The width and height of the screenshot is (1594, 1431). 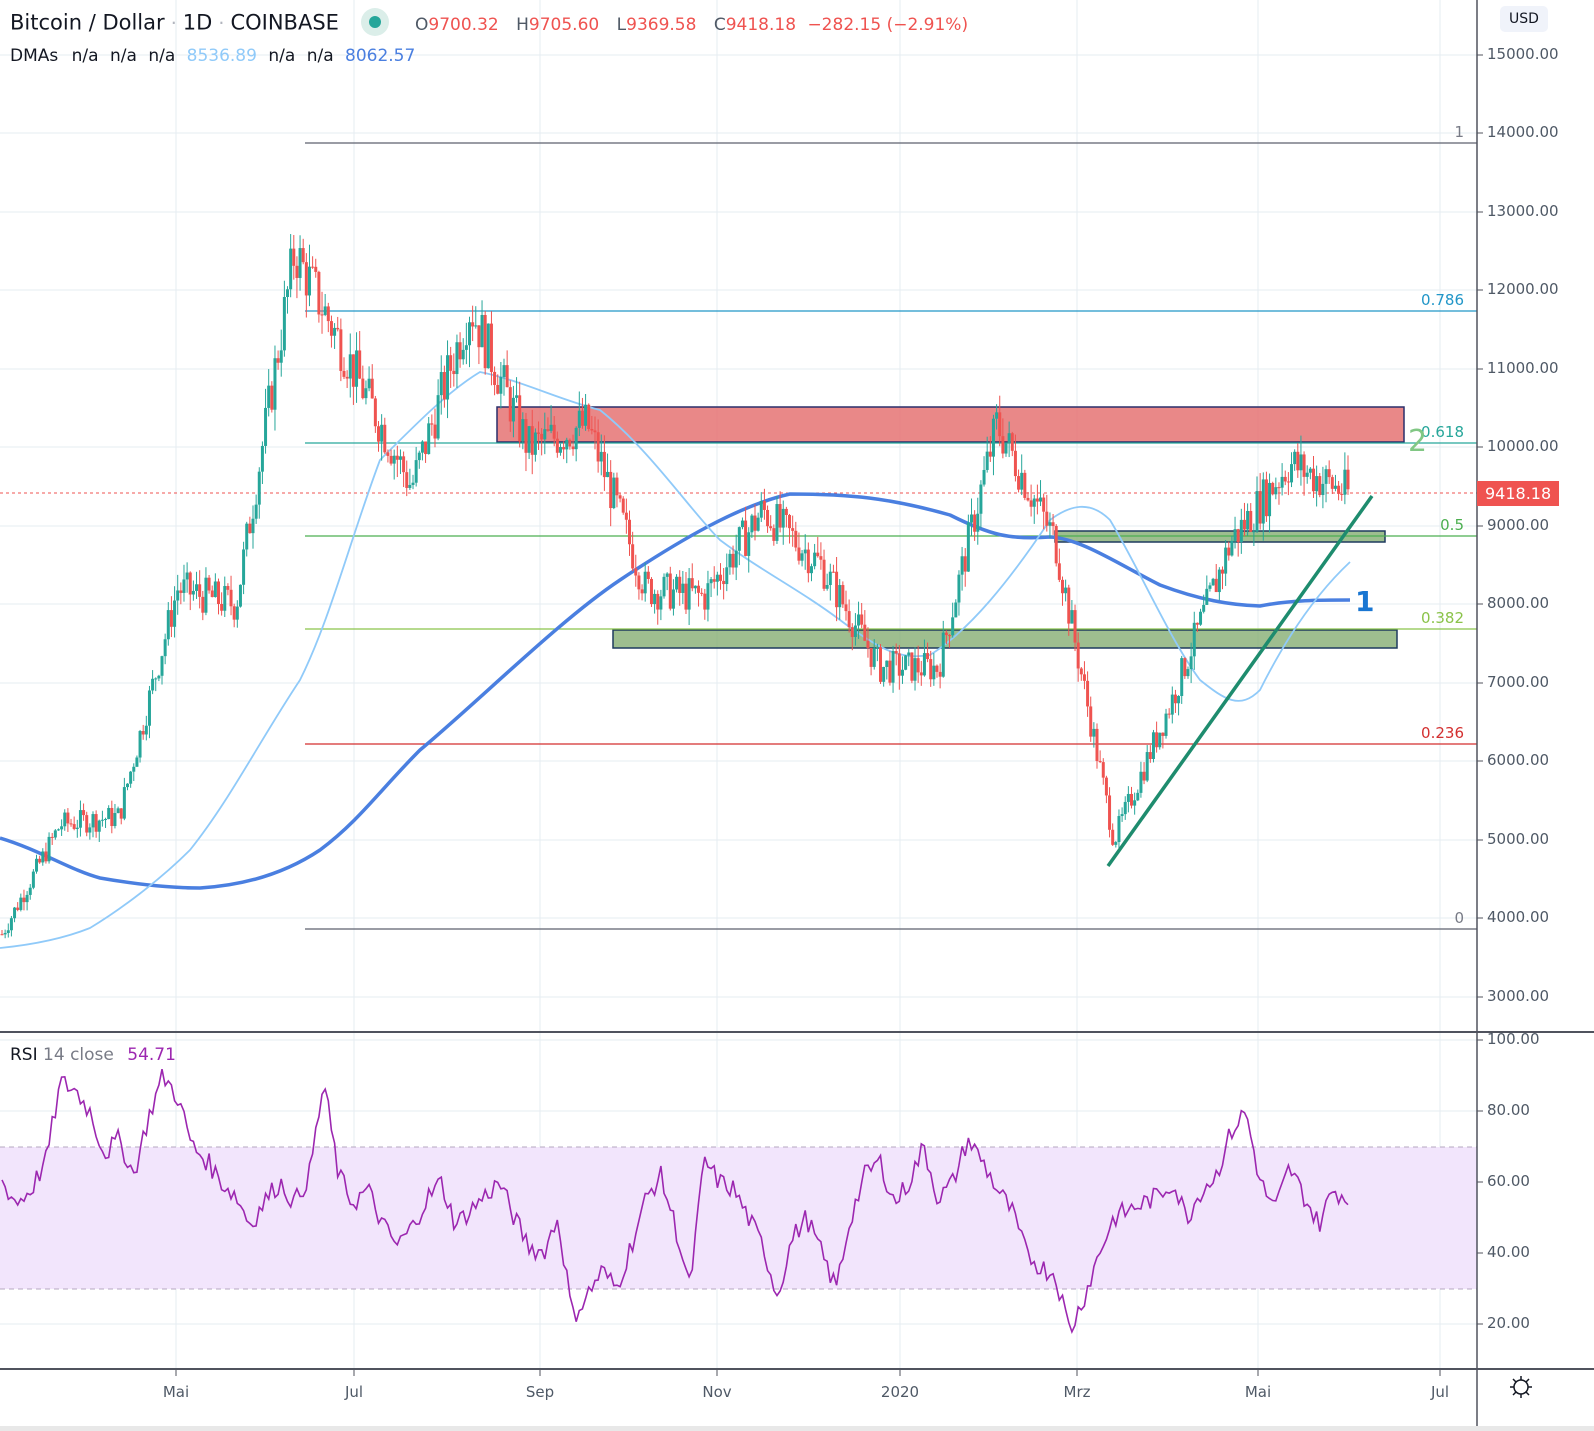 I want to click on price-tick: 15000.00, so click(x=1523, y=54).